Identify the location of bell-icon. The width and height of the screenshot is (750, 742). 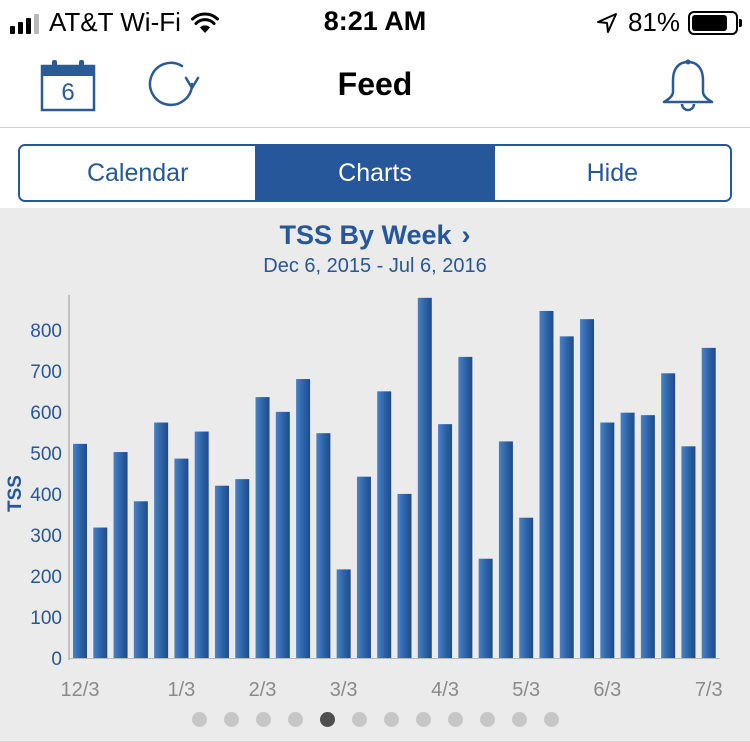
(688, 85).